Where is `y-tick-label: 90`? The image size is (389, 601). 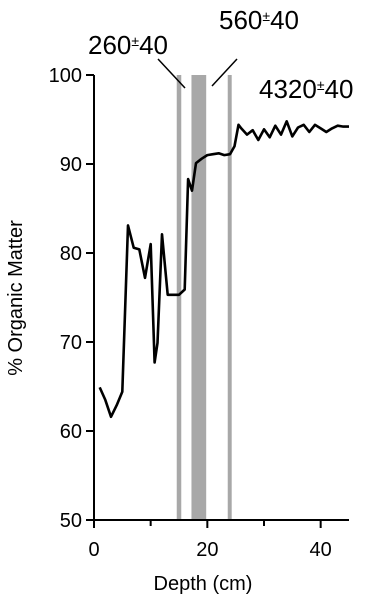
y-tick-label: 90 is located at coordinates (71, 165).